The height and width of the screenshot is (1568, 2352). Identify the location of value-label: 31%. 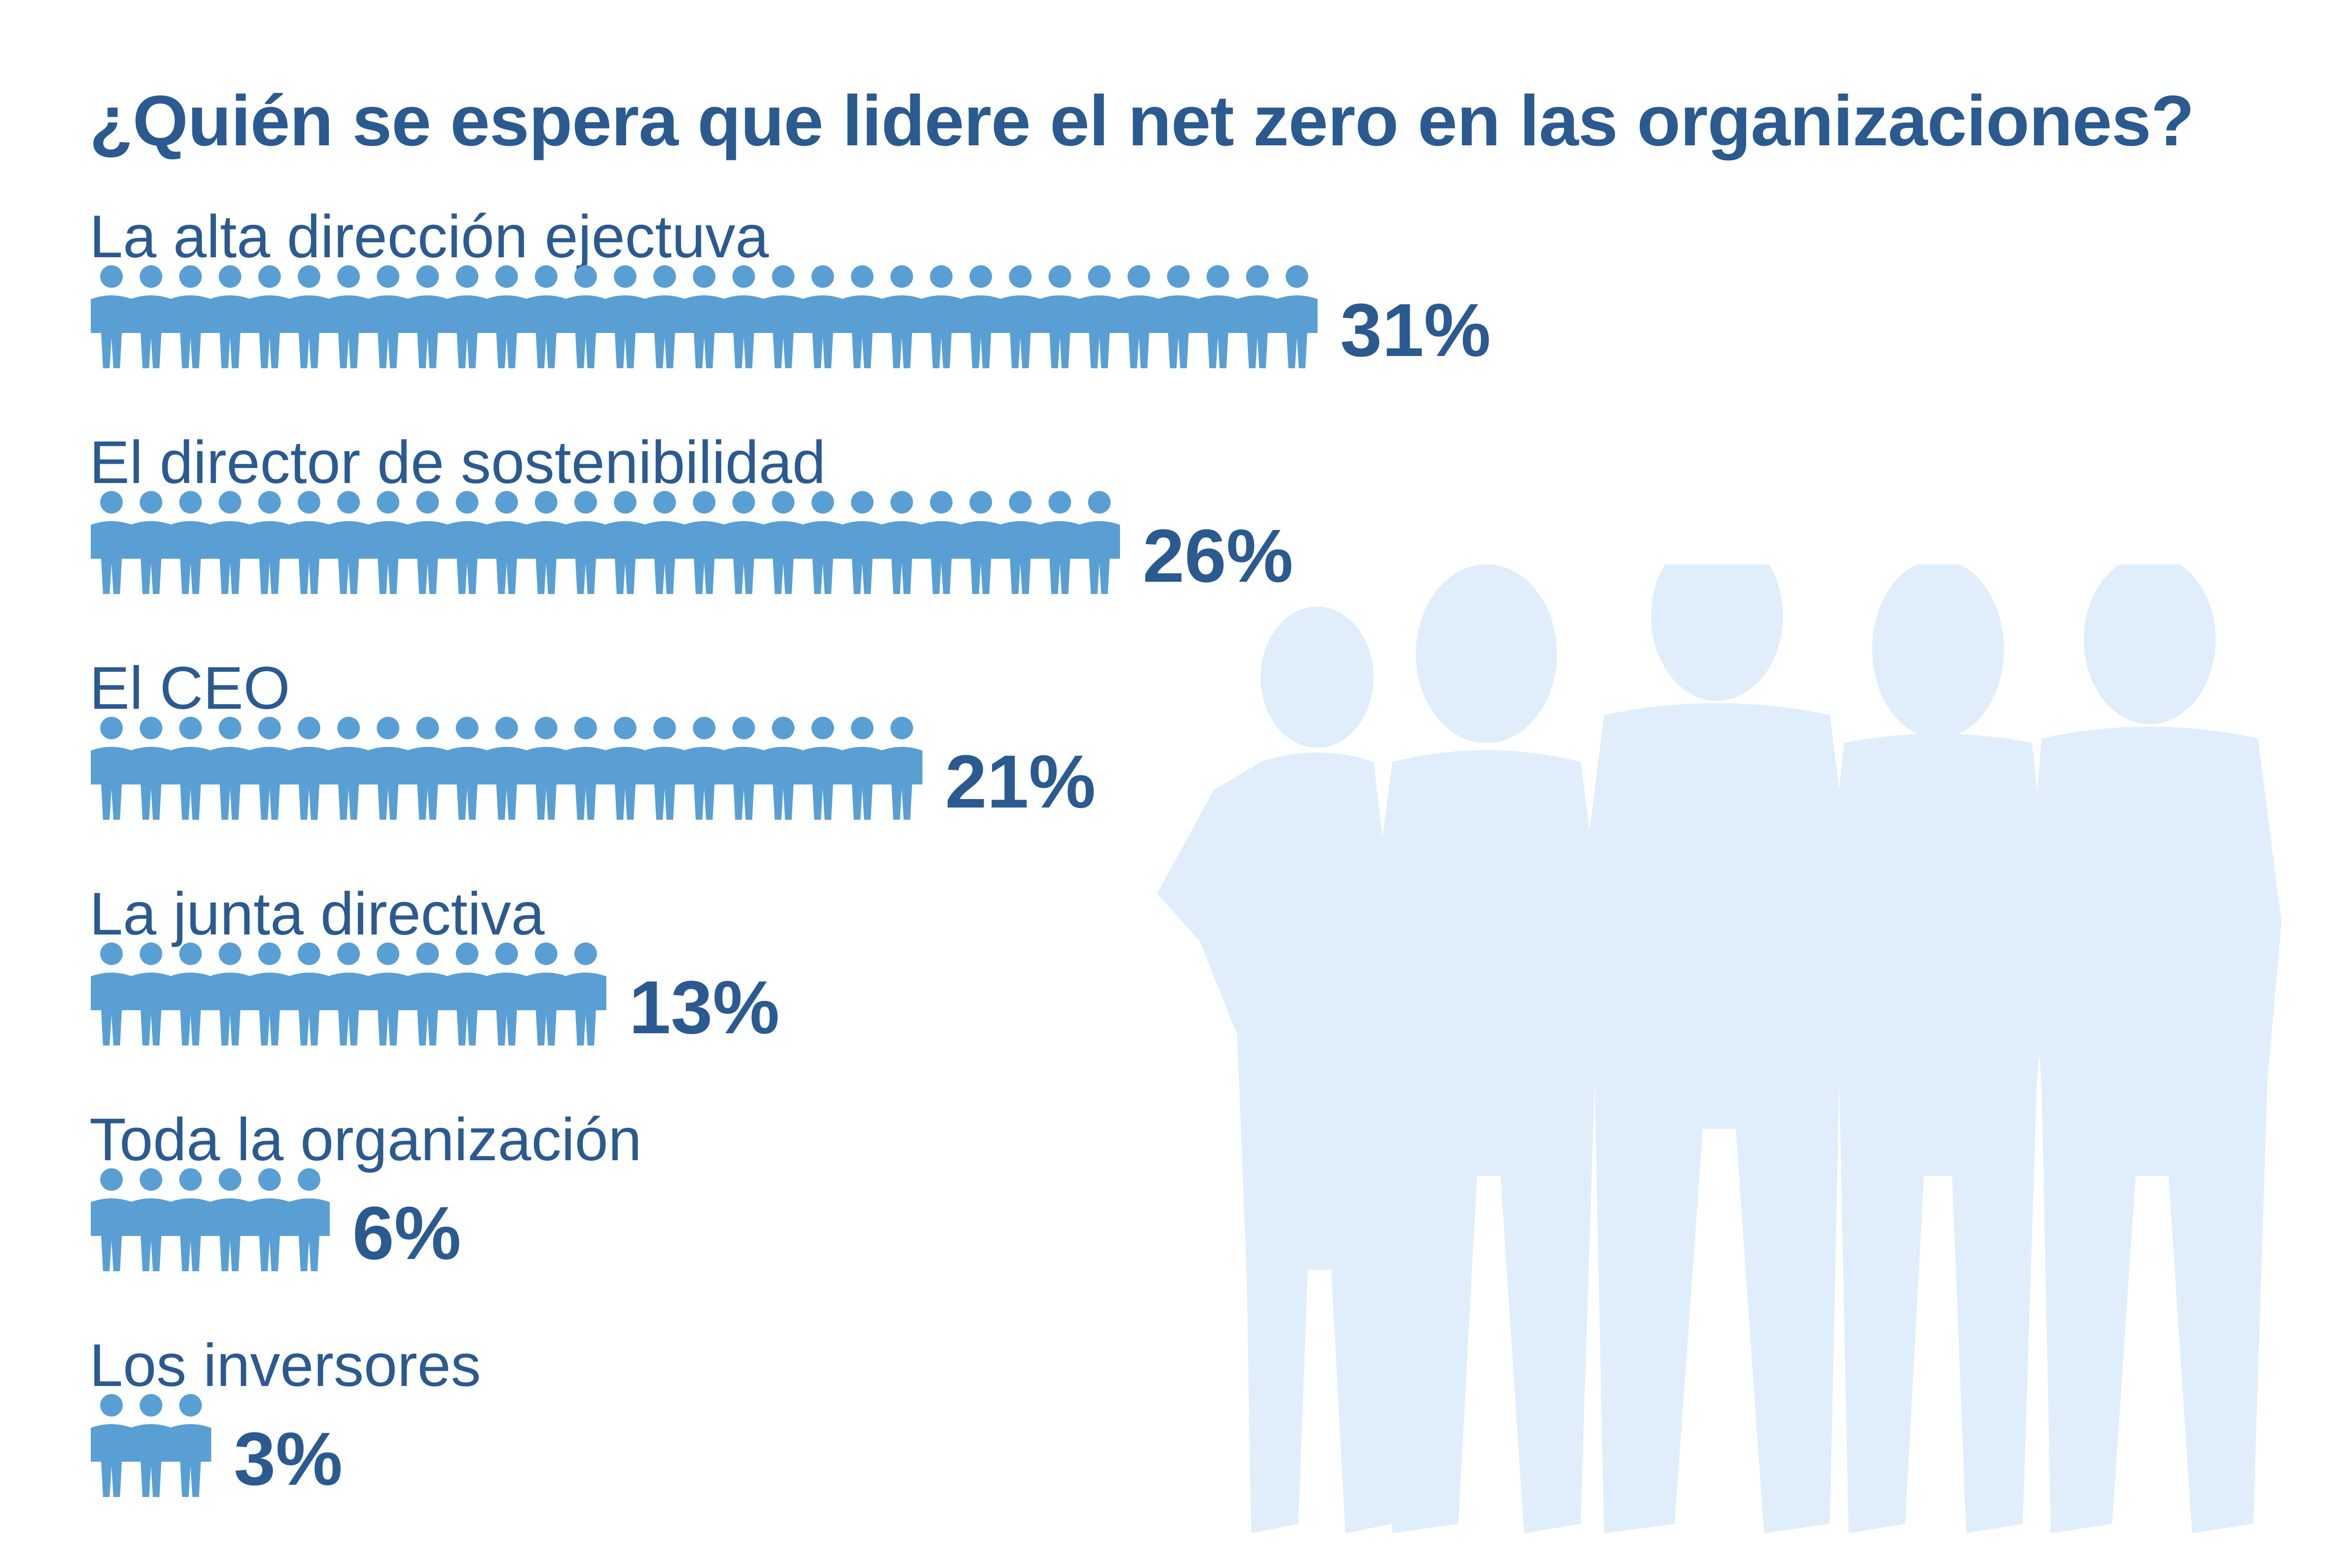
(1415, 330).